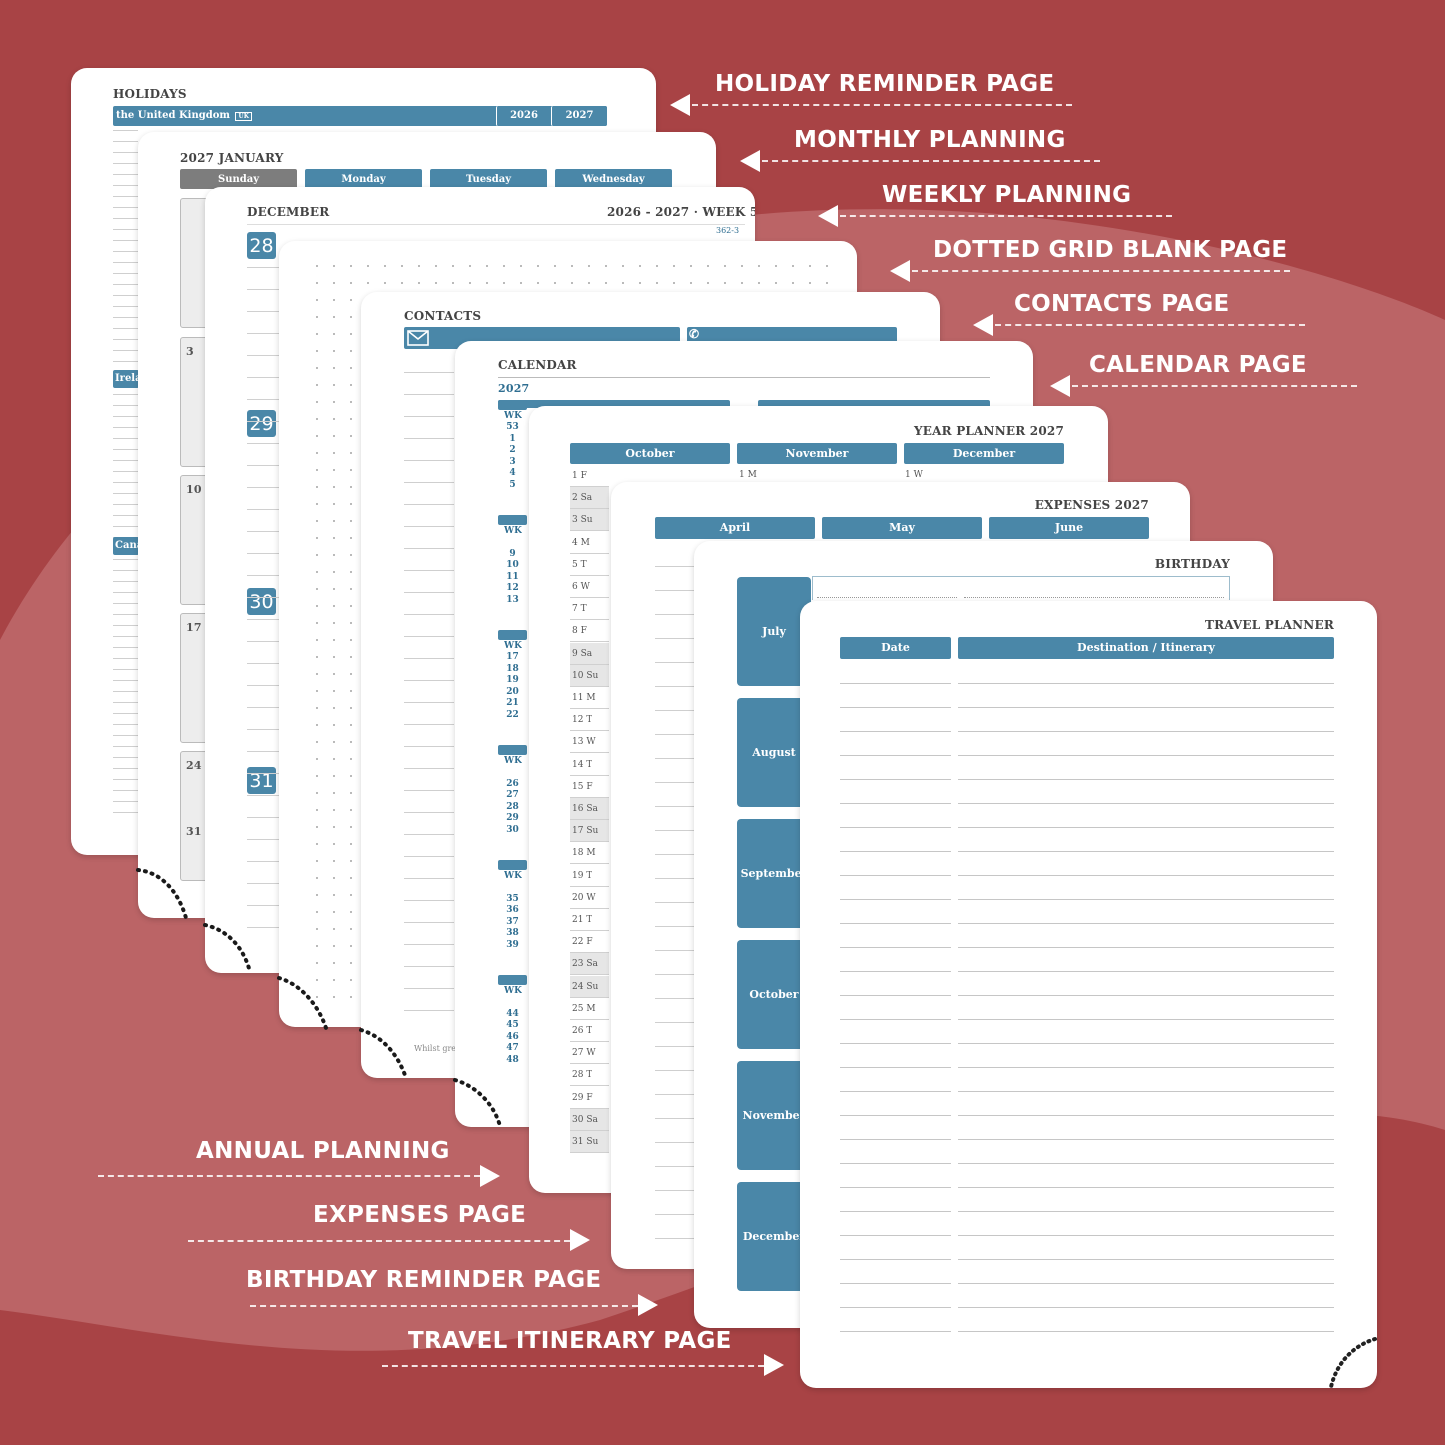  Describe the element at coordinates (512, 898) in the screenshot. I see `week-number: 35` at that location.